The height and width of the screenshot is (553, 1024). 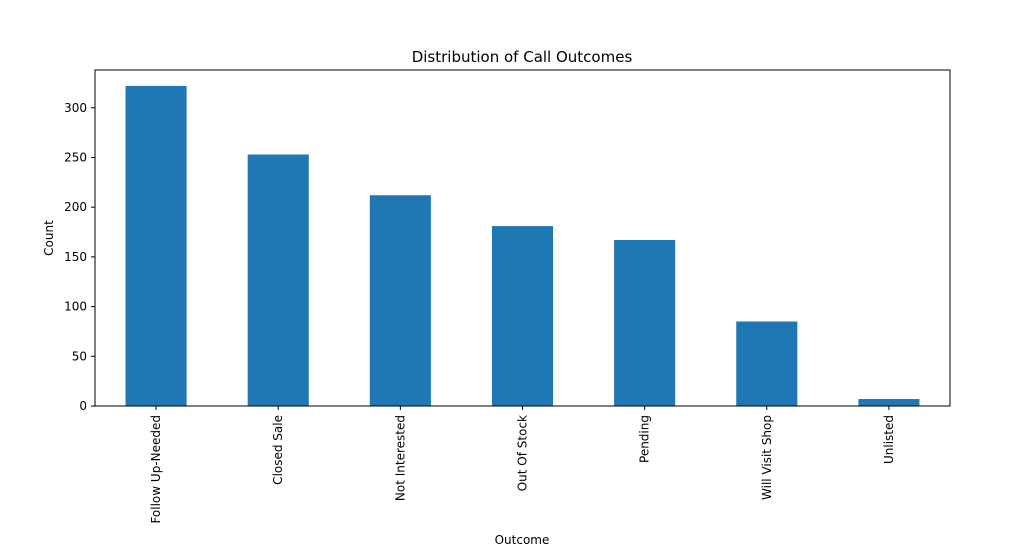 What do you see at coordinates (400, 300) in the screenshot?
I see `bar-not-interested` at bounding box center [400, 300].